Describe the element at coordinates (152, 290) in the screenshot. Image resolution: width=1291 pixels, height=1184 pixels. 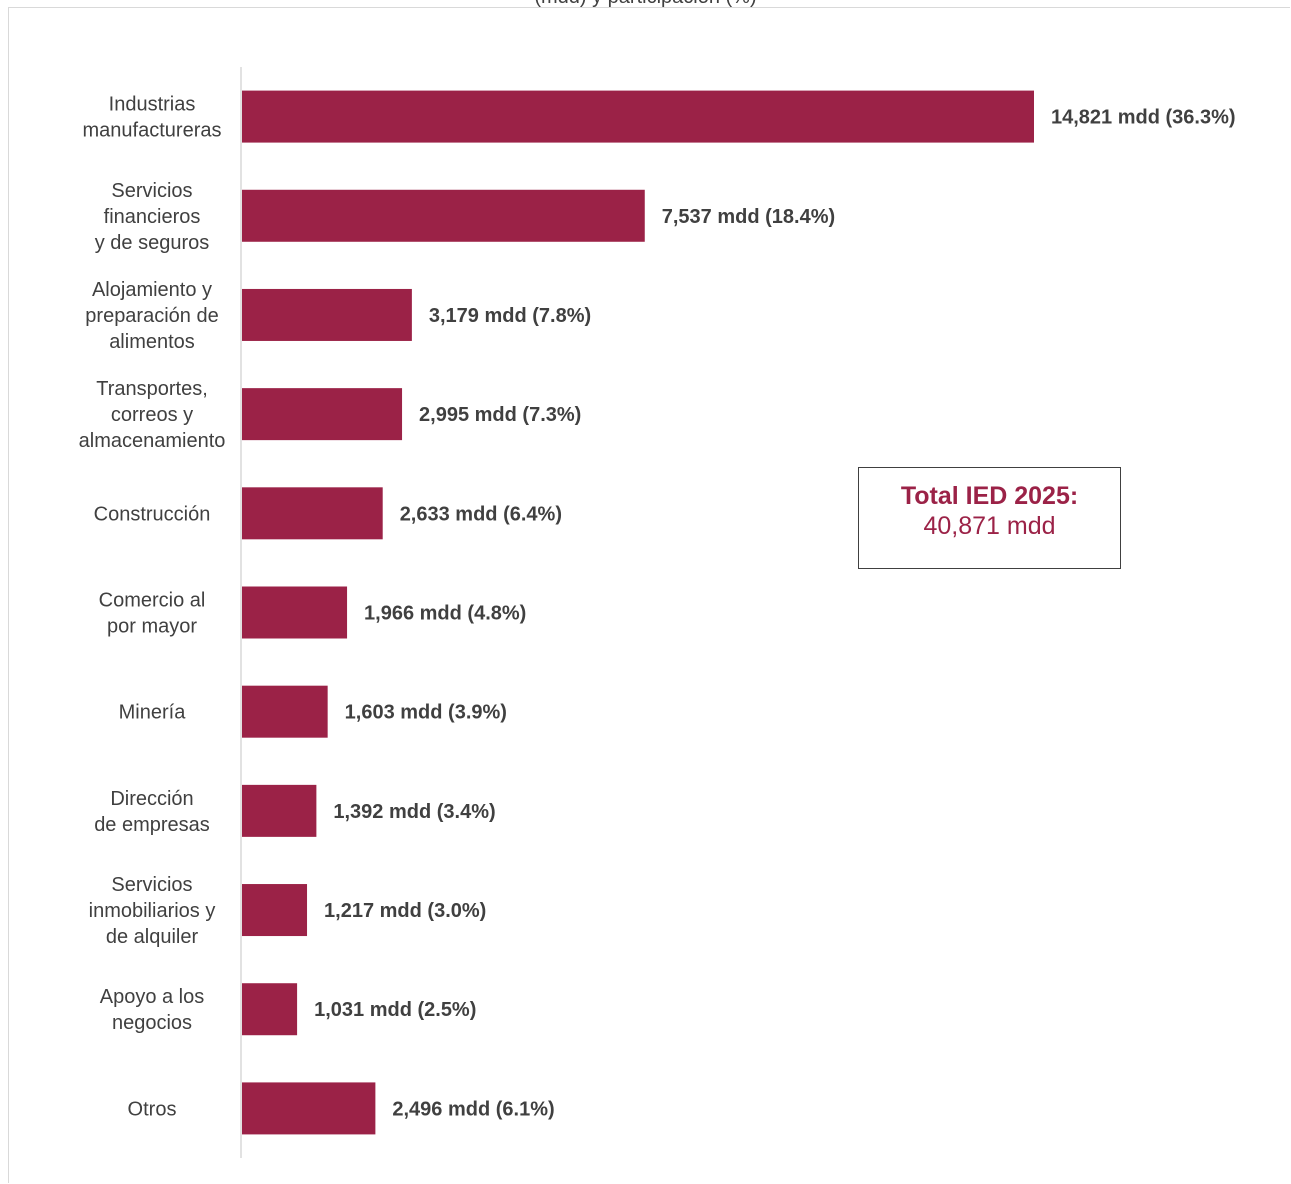
I see `category-label-line: Alojamiento y` at that location.